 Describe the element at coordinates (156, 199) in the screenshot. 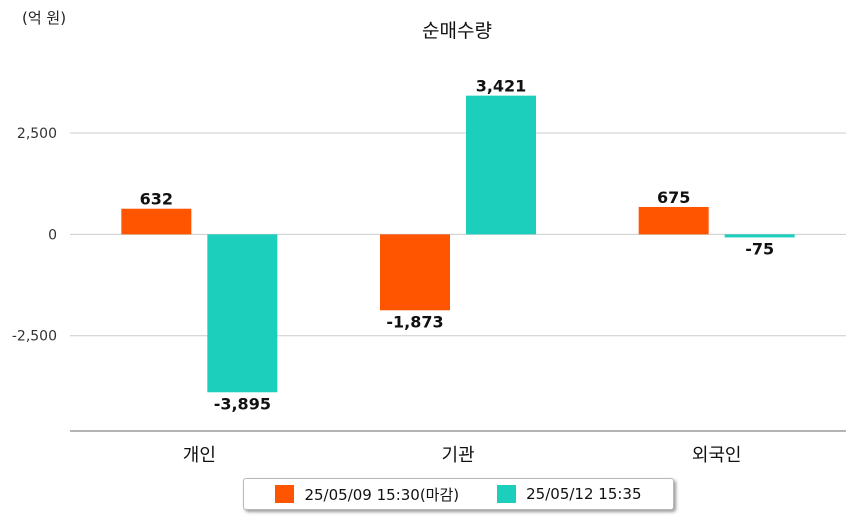

I see `data-label: 632` at that location.